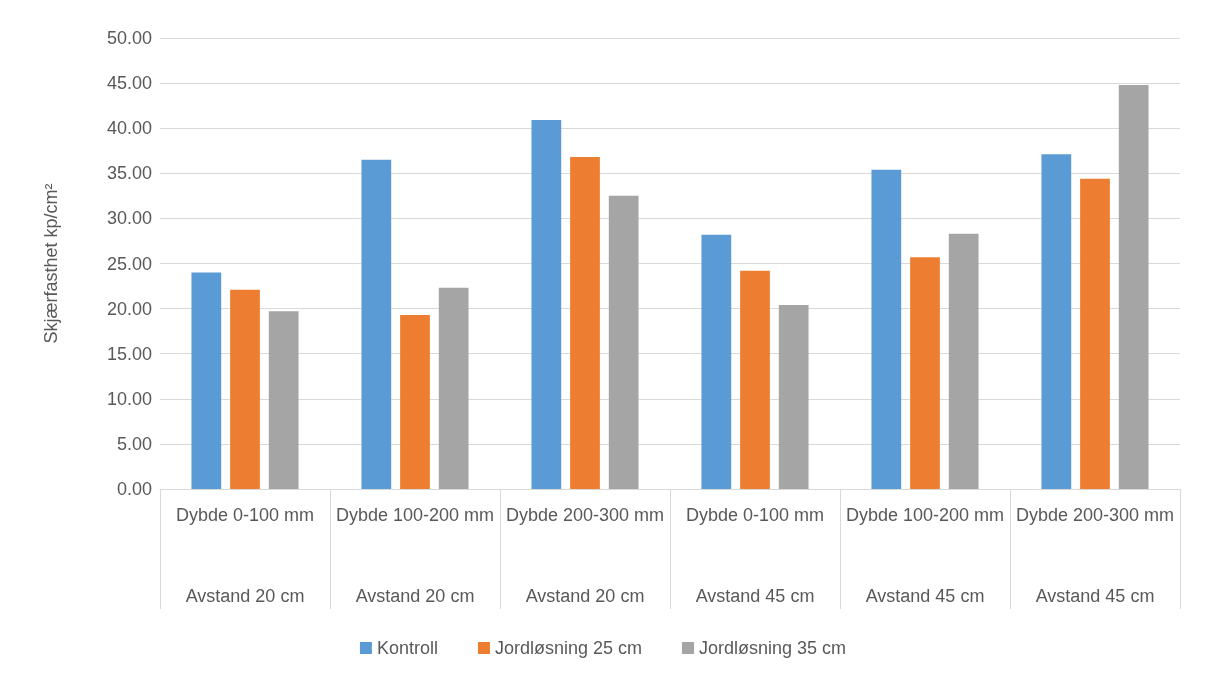 The width and height of the screenshot is (1206, 680). I want to click on legend-label: Kontroll, so click(407, 648).